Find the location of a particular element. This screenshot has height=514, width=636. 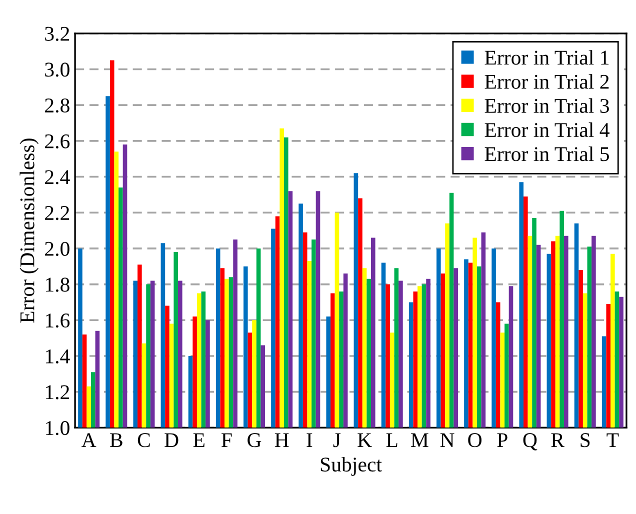

x-tick-label: J is located at coordinates (337, 440).